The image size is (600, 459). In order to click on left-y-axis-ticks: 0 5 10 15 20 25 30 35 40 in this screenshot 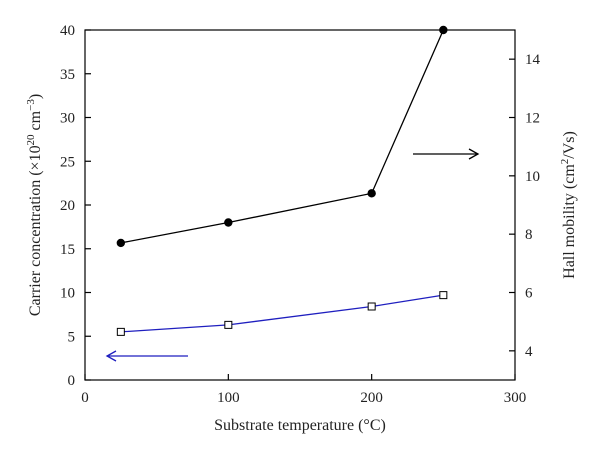, I will do `click(75, 206)`.